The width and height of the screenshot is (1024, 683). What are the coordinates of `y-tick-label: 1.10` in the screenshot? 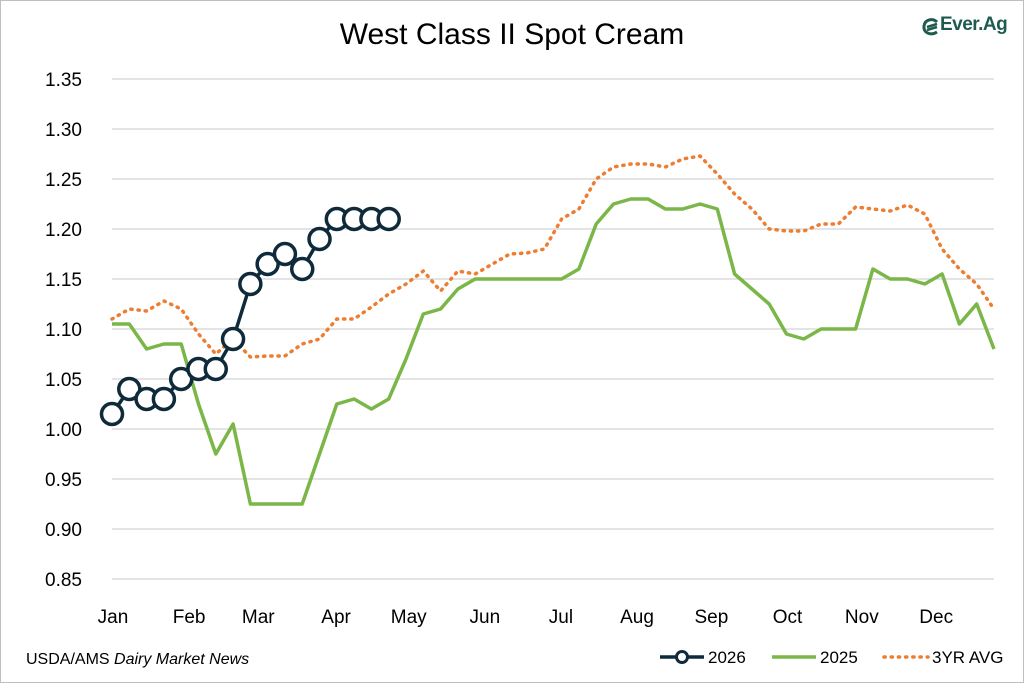 It's located at (63, 330).